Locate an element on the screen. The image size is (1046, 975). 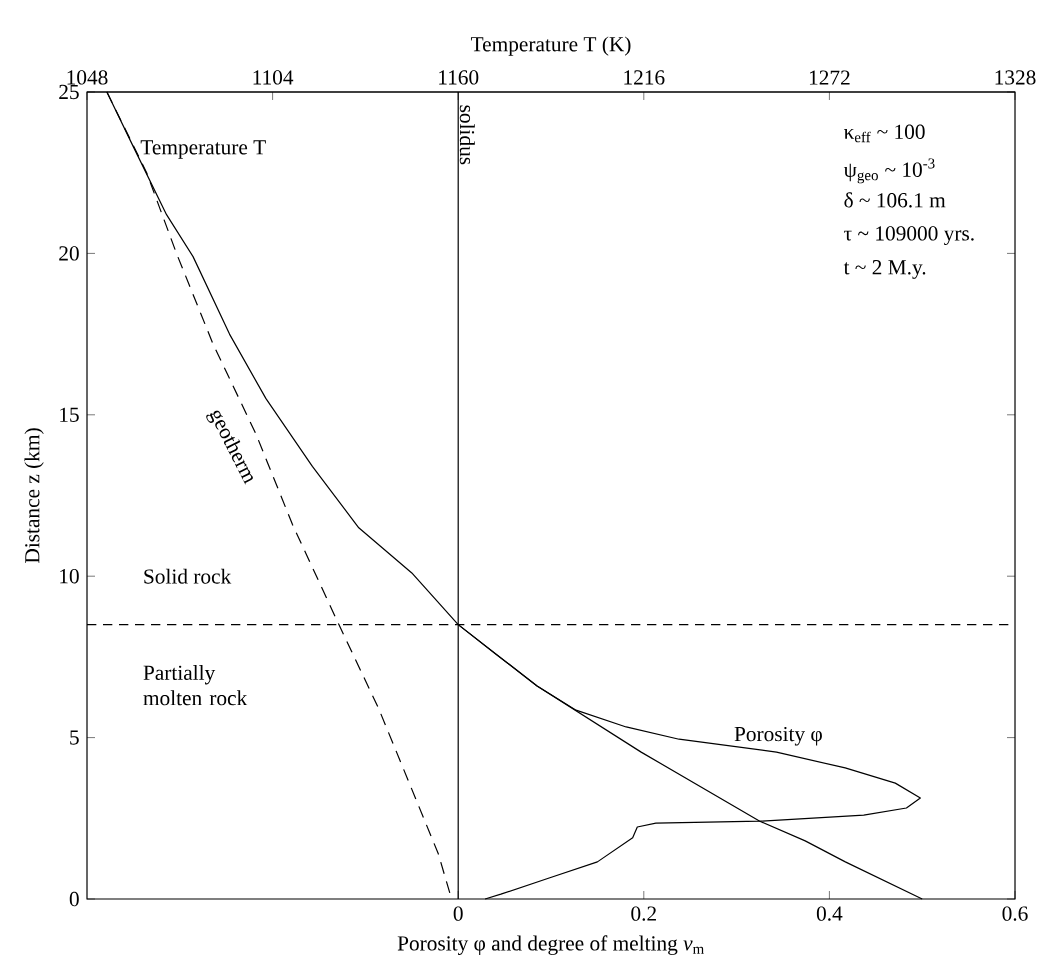
series-label: Temperature T is located at coordinates (203, 149).